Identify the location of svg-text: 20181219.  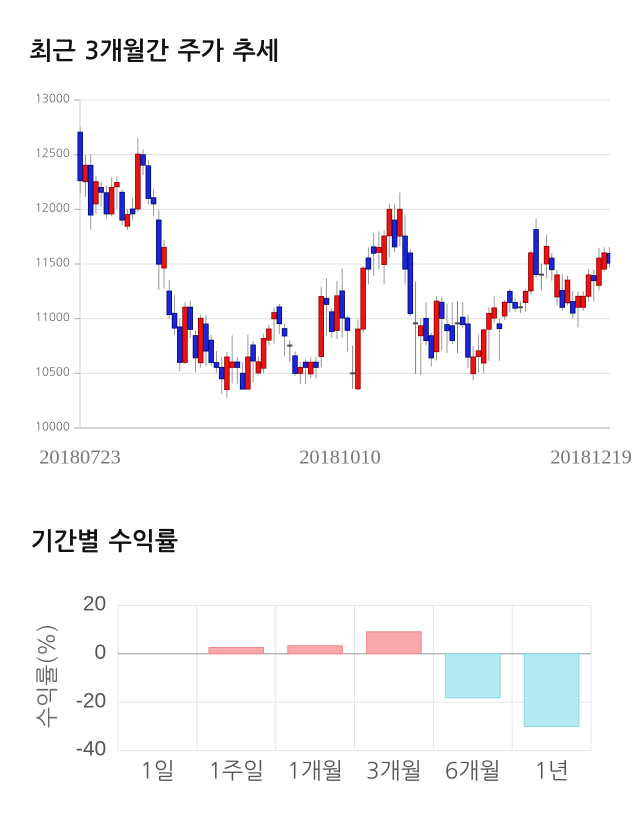
(591, 458).